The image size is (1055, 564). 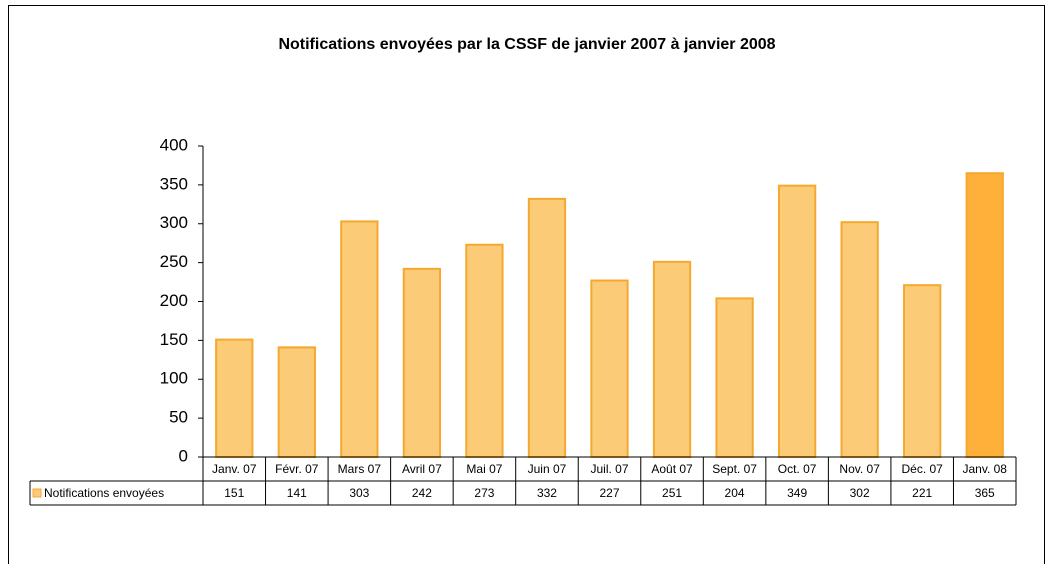 What do you see at coordinates (484, 469) in the screenshot?
I see `x-tick-label: Mai 07` at bounding box center [484, 469].